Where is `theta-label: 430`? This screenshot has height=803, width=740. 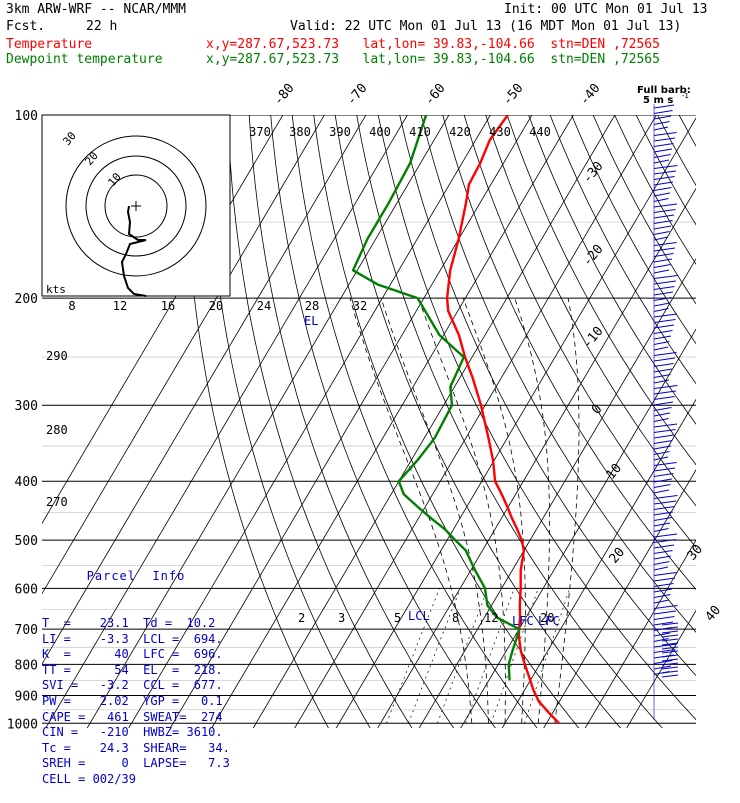
theta-label: 430 is located at coordinates (500, 132).